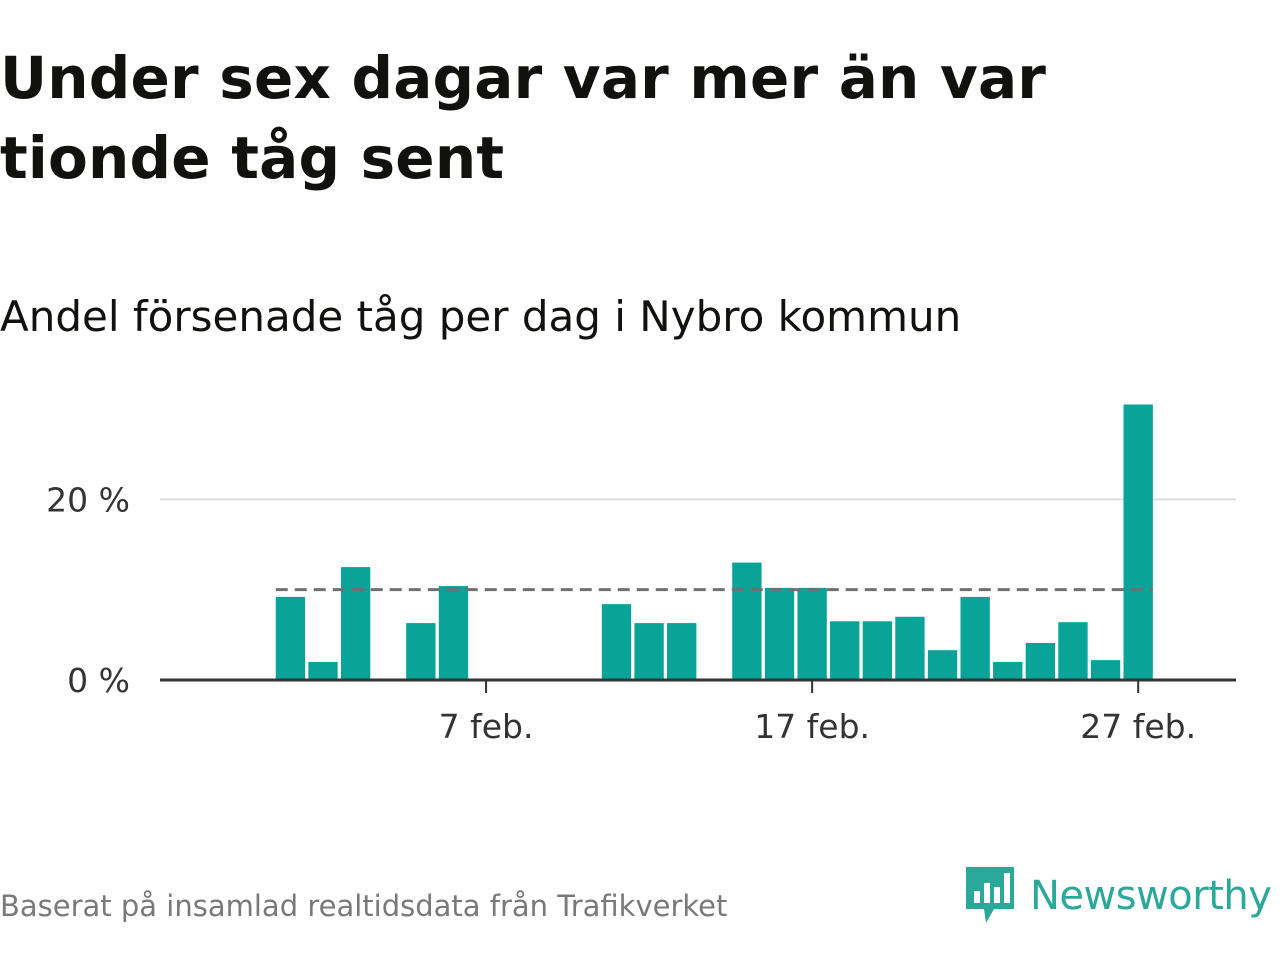 This screenshot has width=1280, height=960. What do you see at coordinates (88, 499) in the screenshot?
I see `y-tick-label: 20 %` at bounding box center [88, 499].